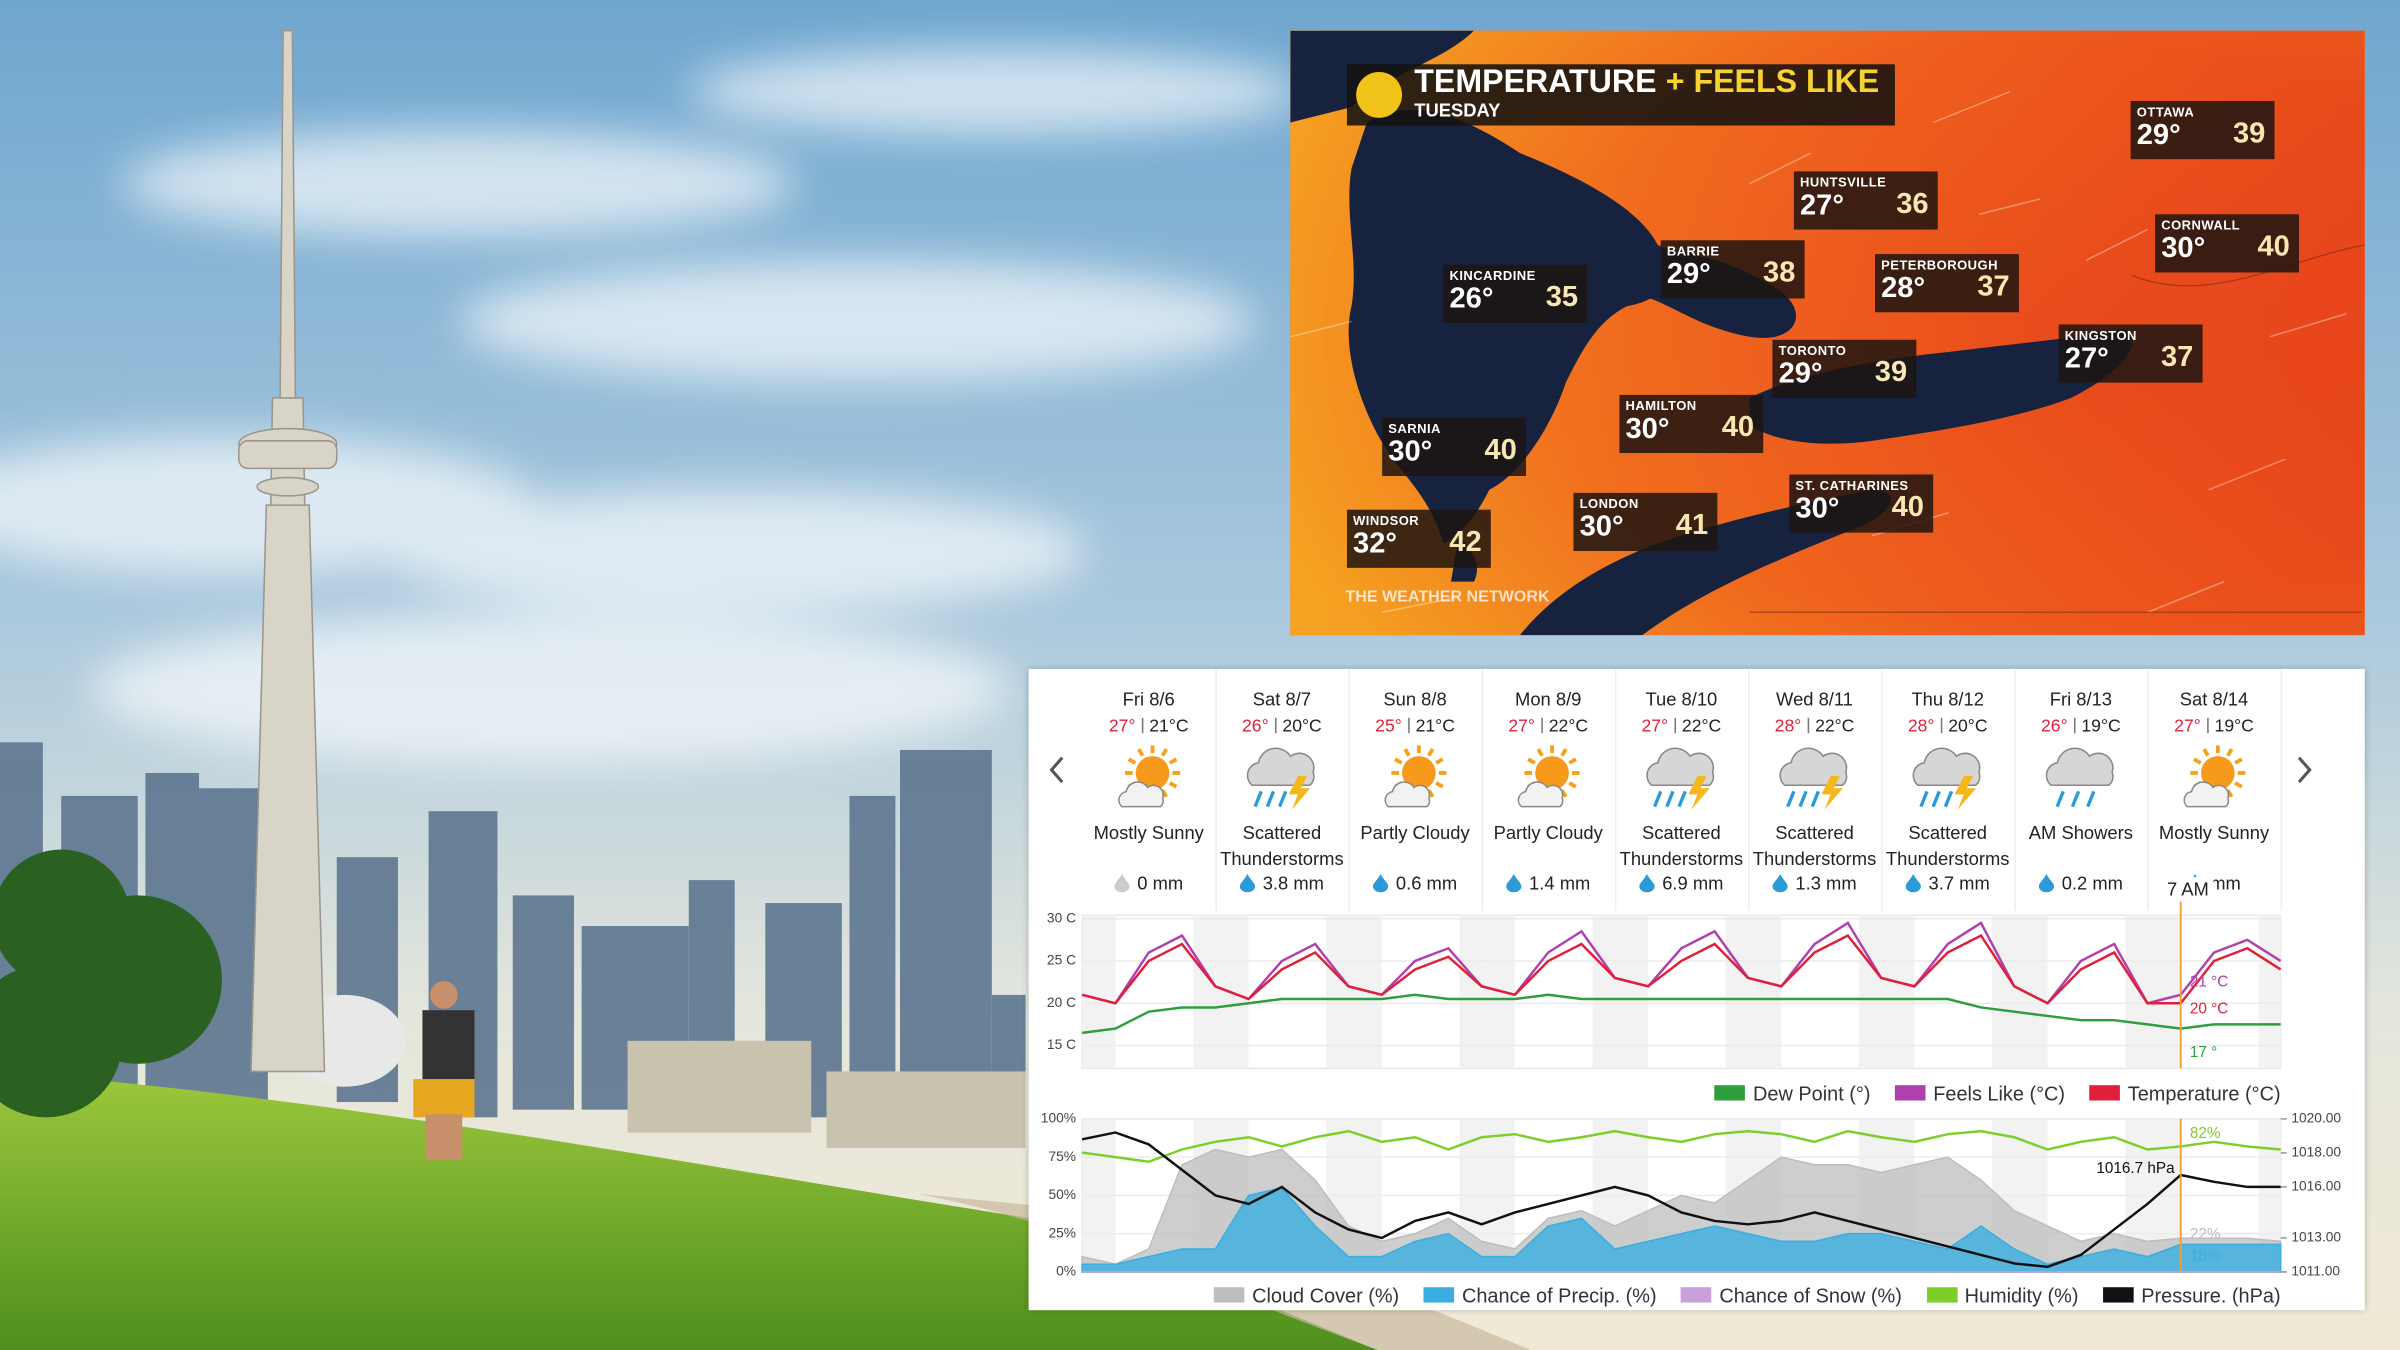 Image resolution: width=2400 pixels, height=1350 pixels. I want to click on city-label: OTTAWA 29° 39, so click(2202, 130).